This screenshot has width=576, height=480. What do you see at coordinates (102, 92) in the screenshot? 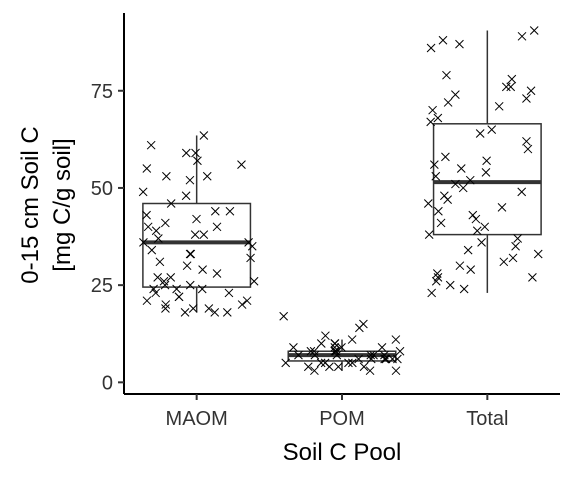
I see `y-tick-label: 75` at bounding box center [102, 92].